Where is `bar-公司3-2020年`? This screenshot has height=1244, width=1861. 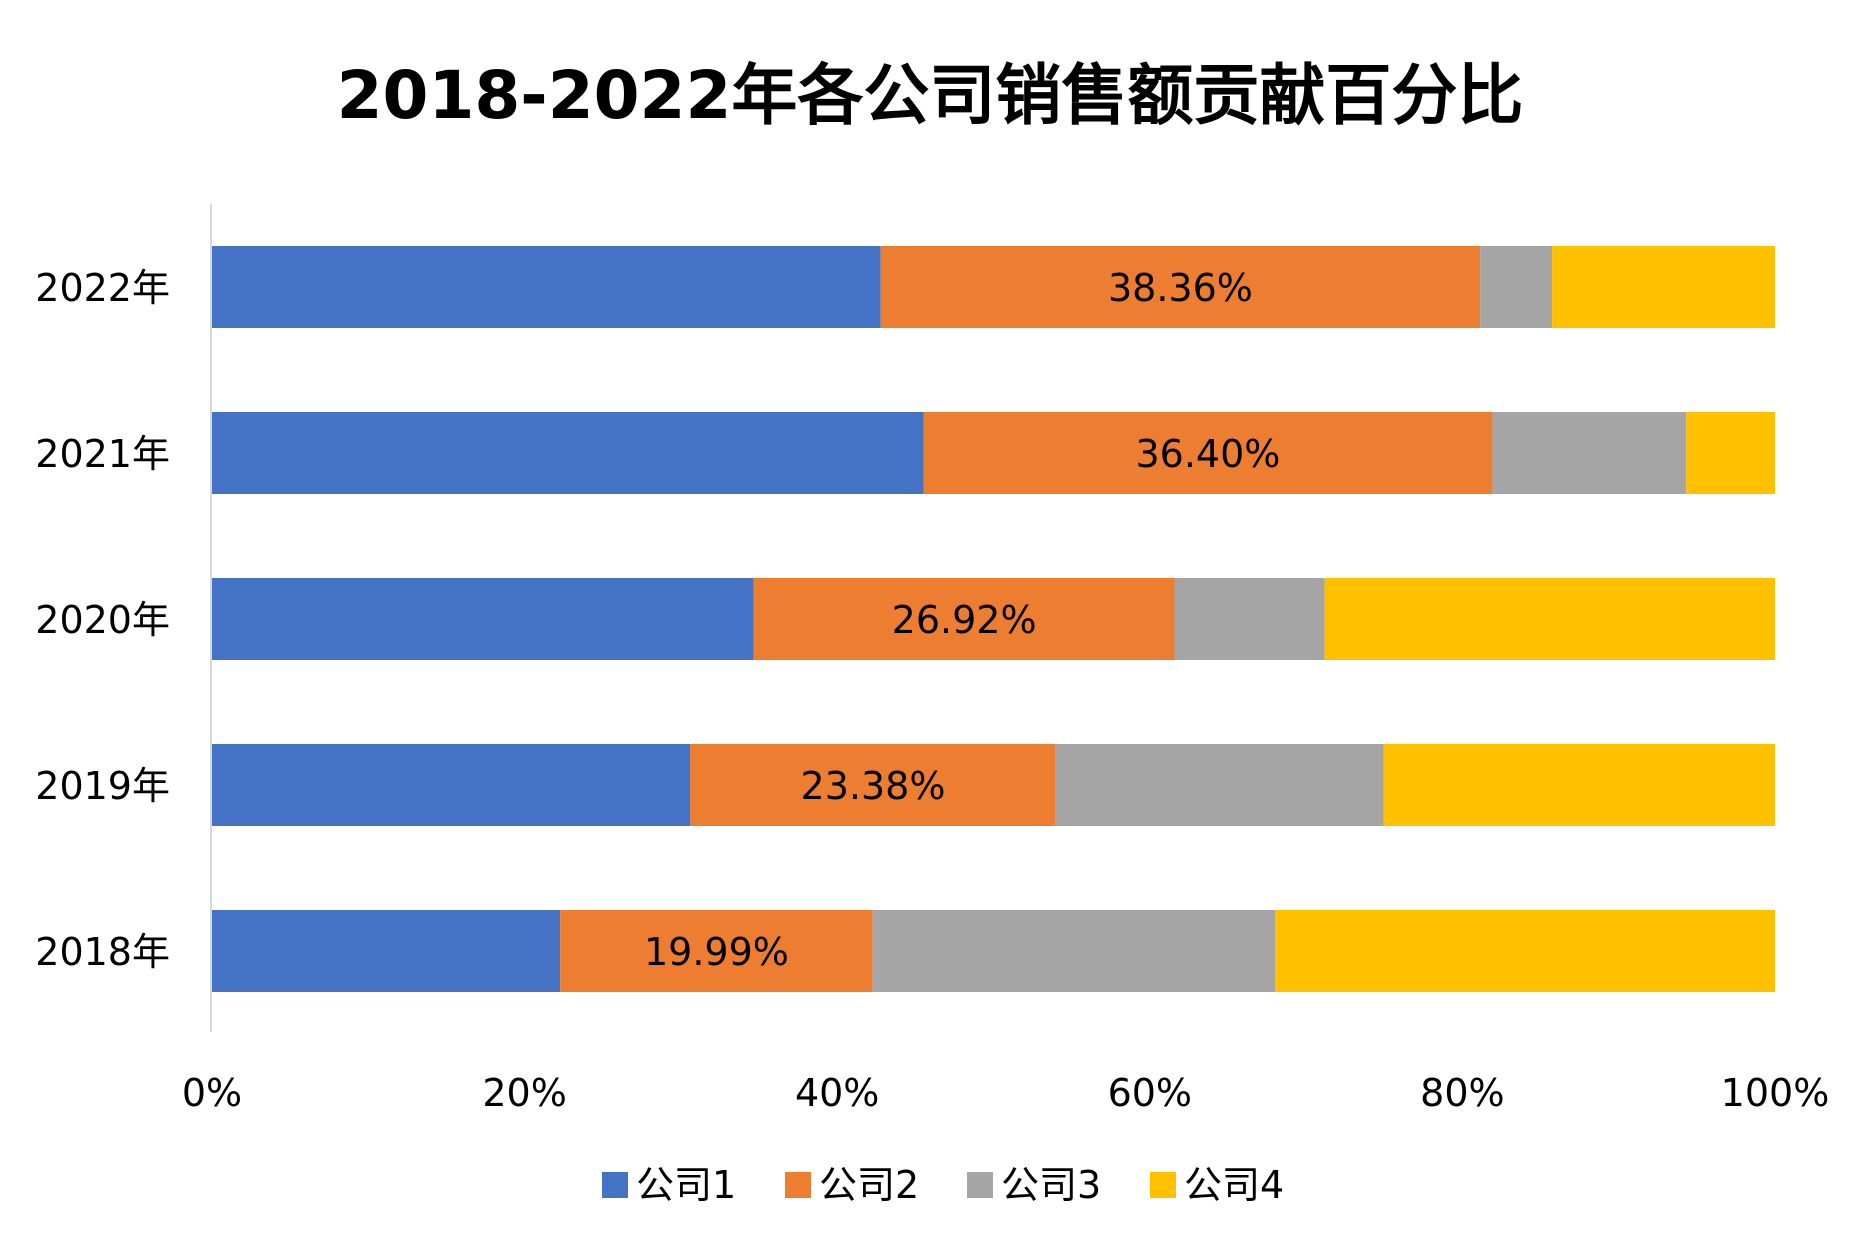 bar-公司3-2020年 is located at coordinates (1249, 619).